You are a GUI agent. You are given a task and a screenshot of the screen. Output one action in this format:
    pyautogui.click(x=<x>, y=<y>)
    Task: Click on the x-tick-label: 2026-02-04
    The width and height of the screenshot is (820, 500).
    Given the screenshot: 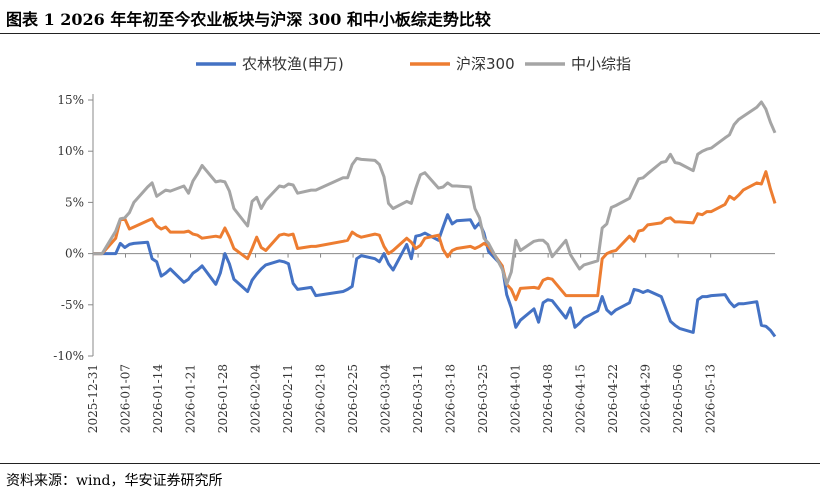 What is the action you would take?
    pyautogui.click(x=256, y=399)
    